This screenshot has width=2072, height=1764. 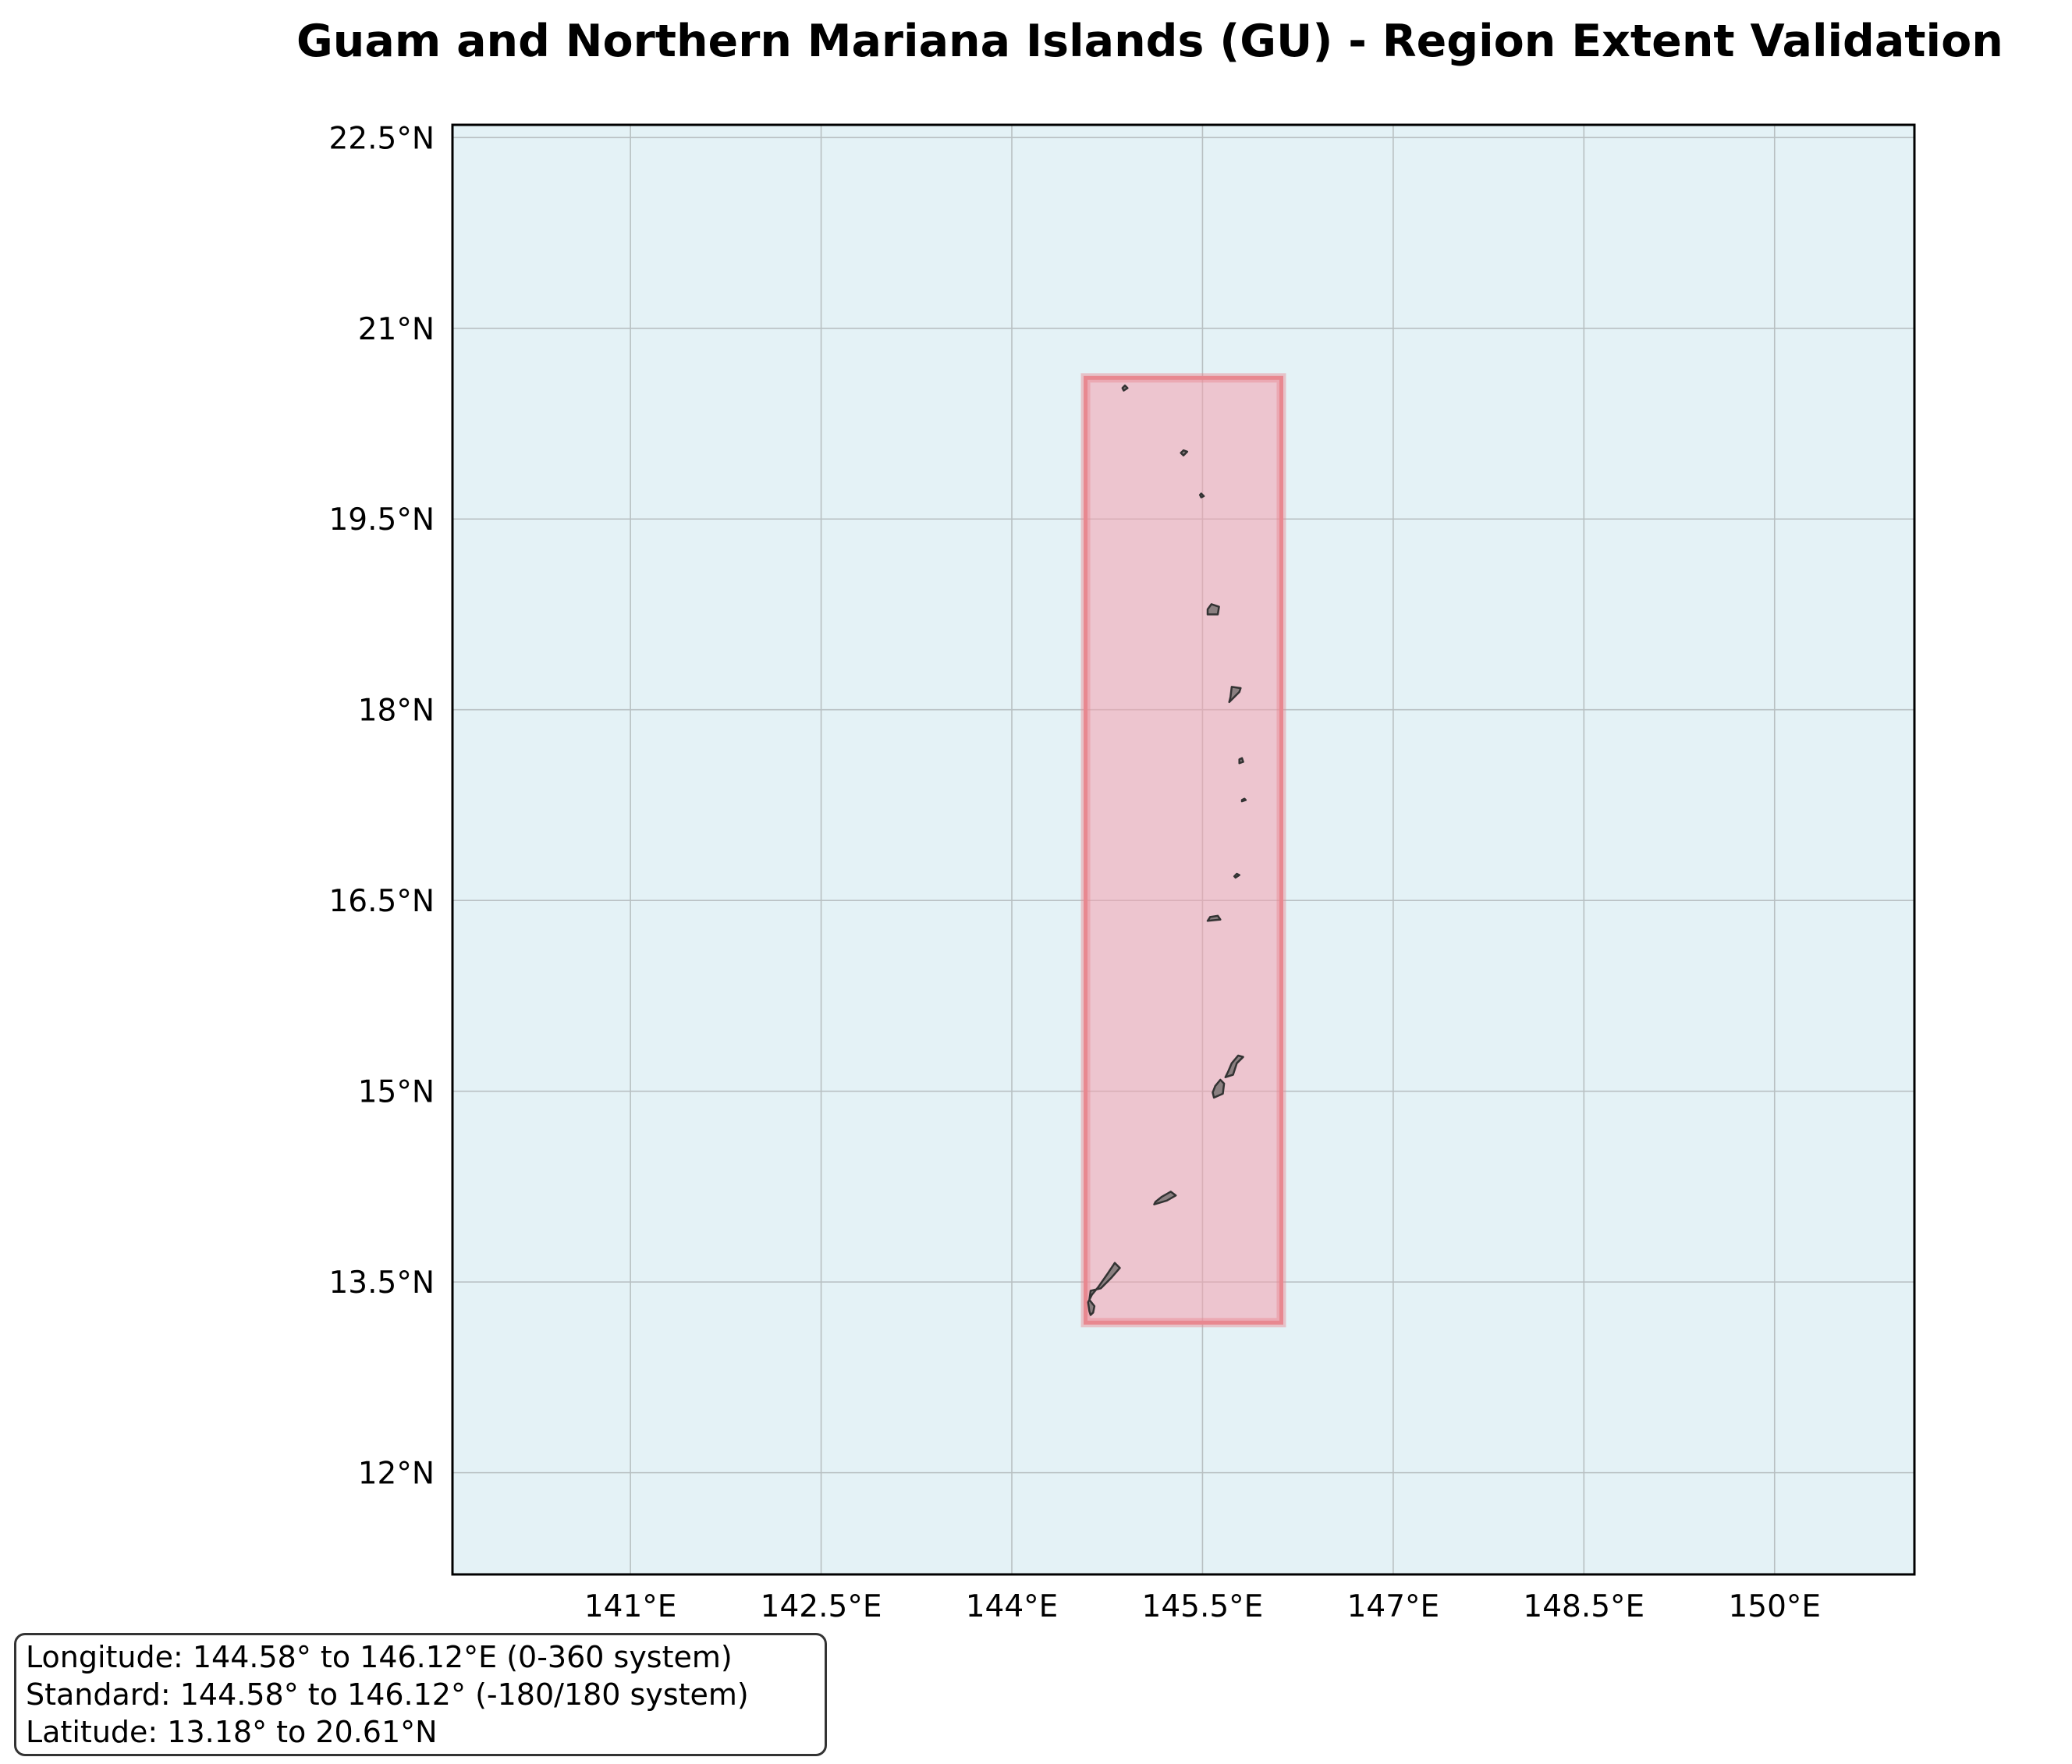 What do you see at coordinates (1214, 918) in the screenshot?
I see `island-aguijan` at bounding box center [1214, 918].